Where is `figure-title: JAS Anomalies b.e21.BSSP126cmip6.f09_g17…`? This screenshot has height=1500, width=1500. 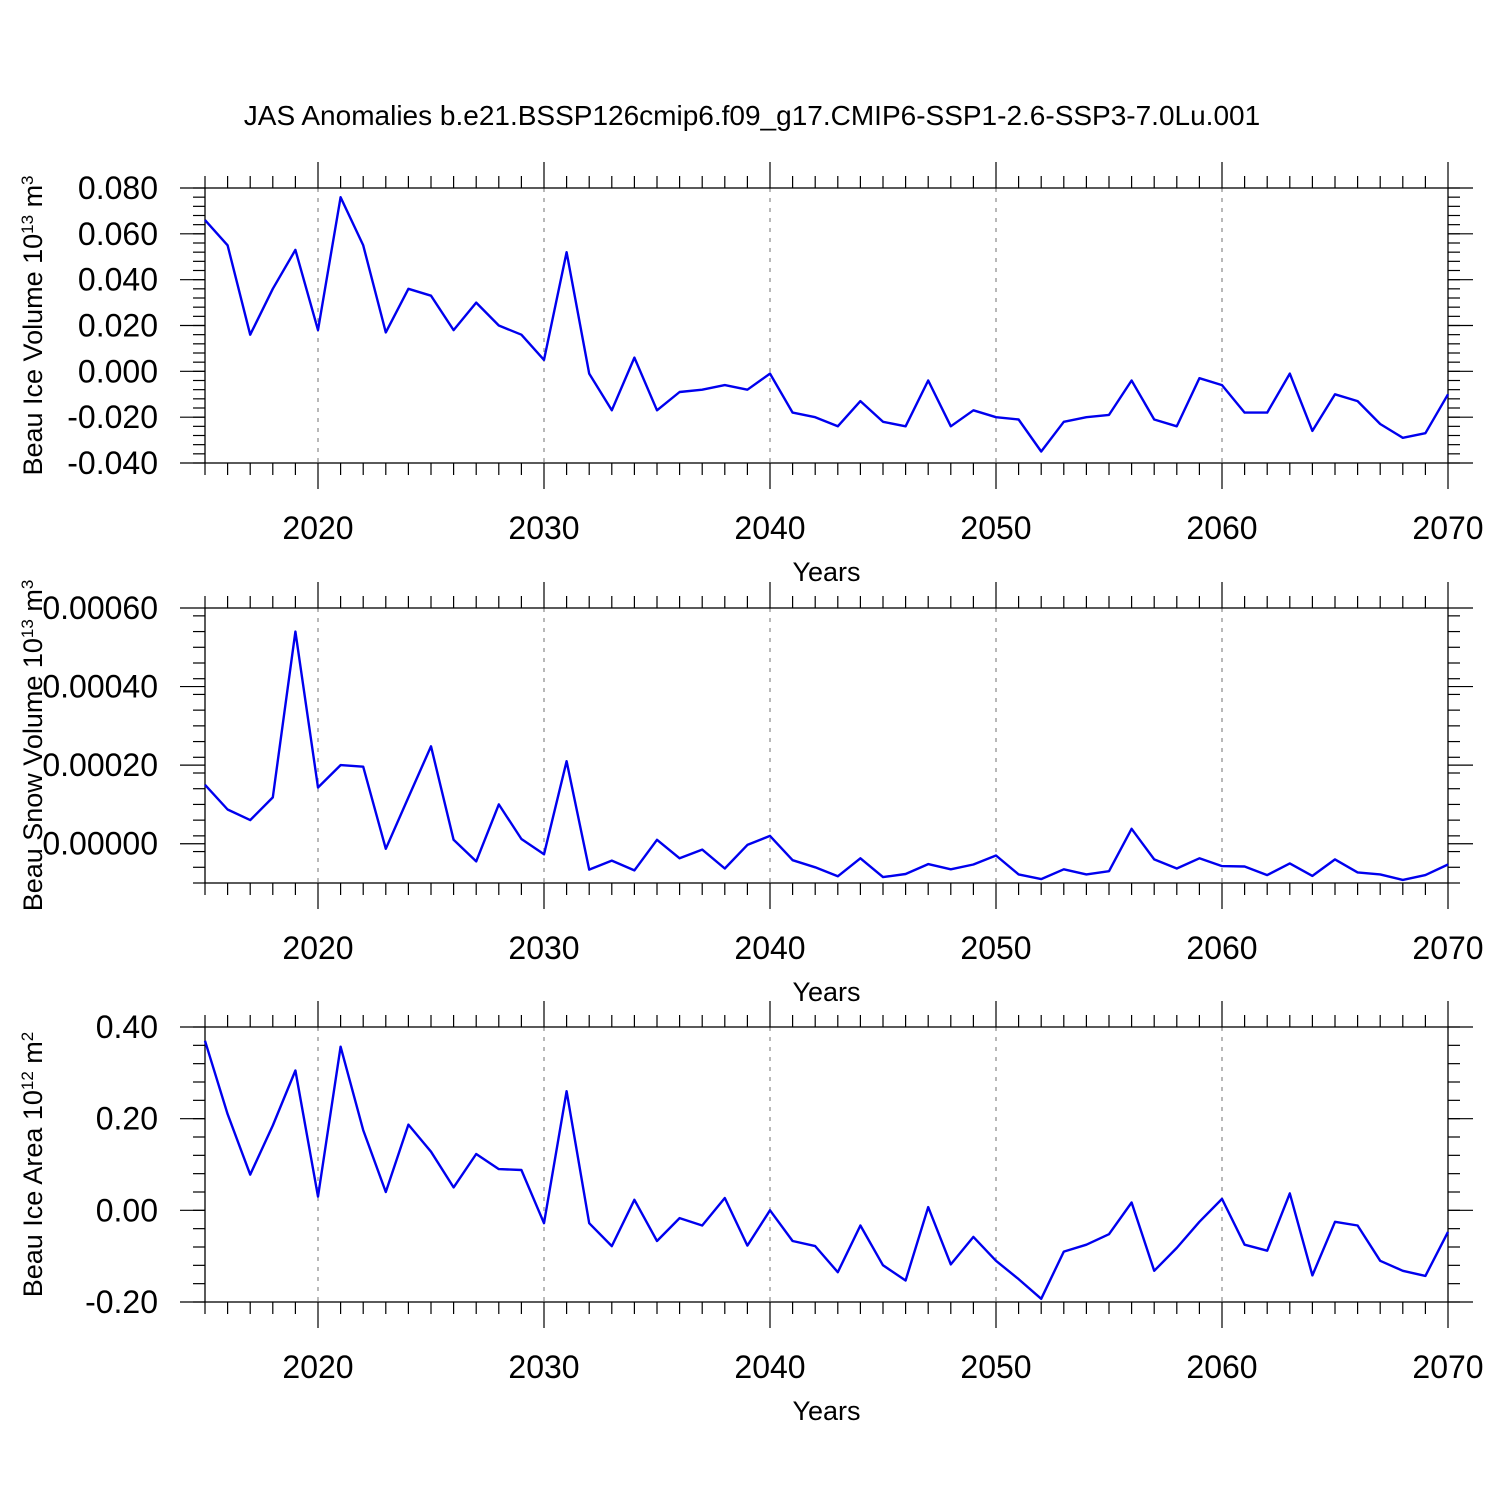 figure-title: JAS Anomalies b.e21.BSSP126cmip6.f09_g17… is located at coordinates (752, 115).